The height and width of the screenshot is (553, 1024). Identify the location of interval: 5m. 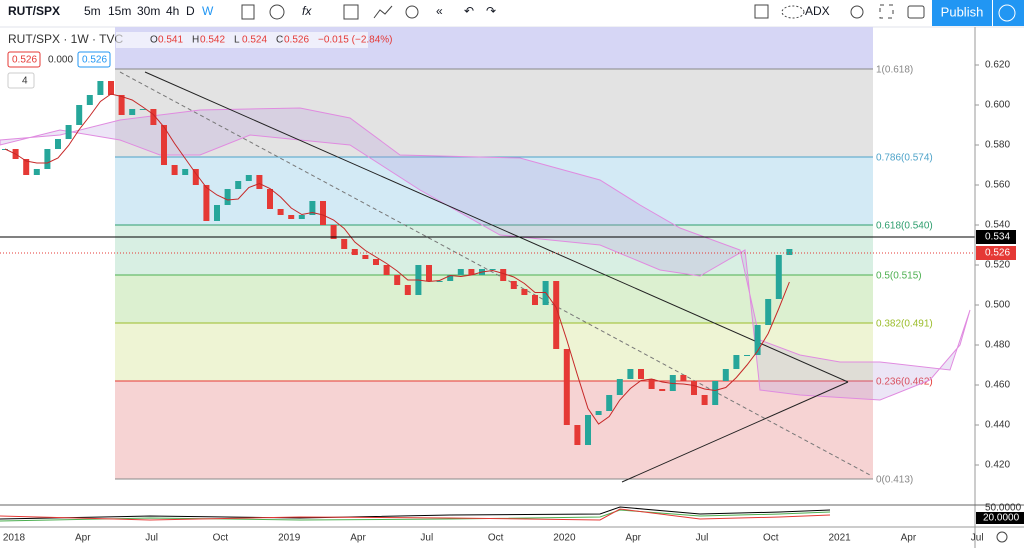
(92, 11).